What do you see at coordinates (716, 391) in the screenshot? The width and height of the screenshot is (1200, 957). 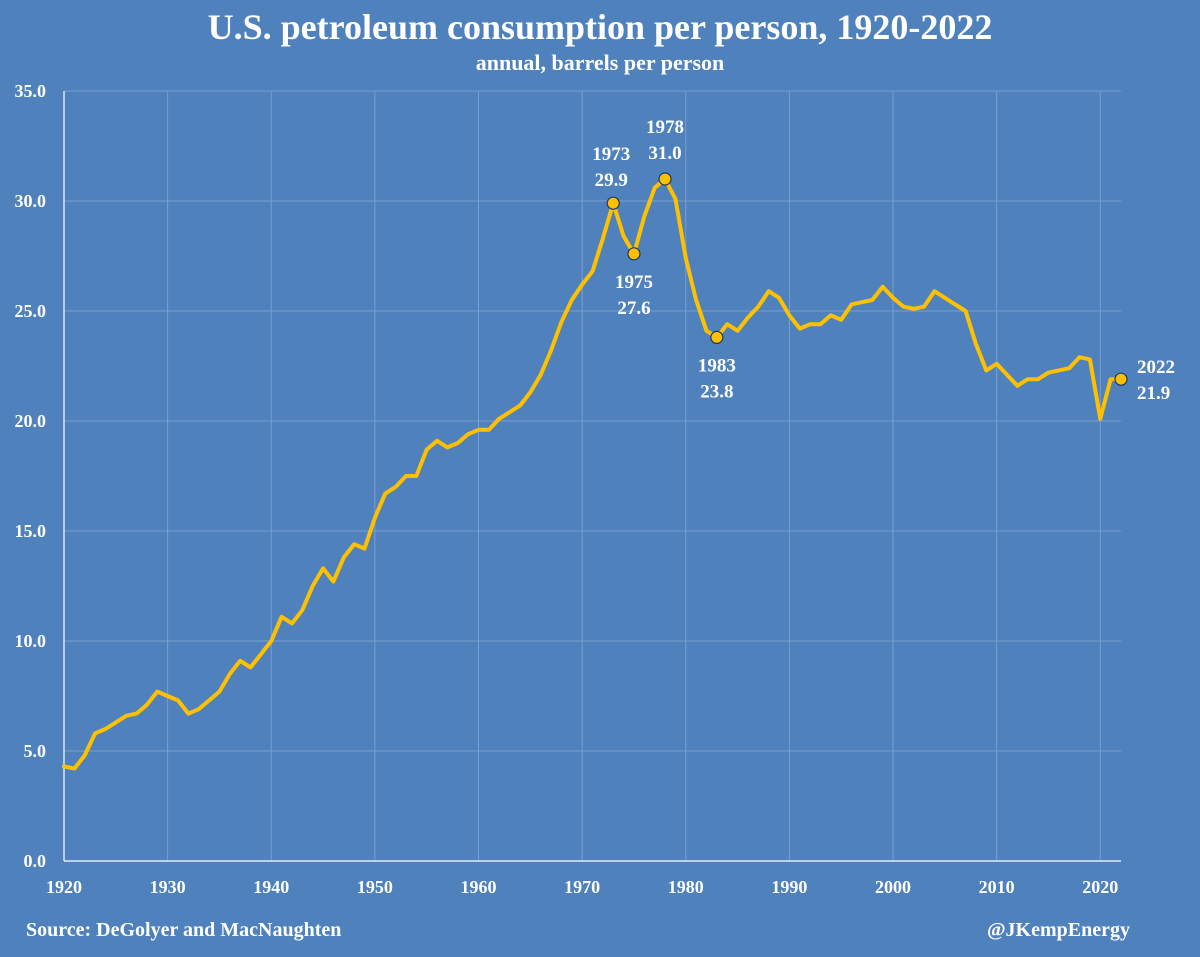 I see `annotation-value: 23.8` at bounding box center [716, 391].